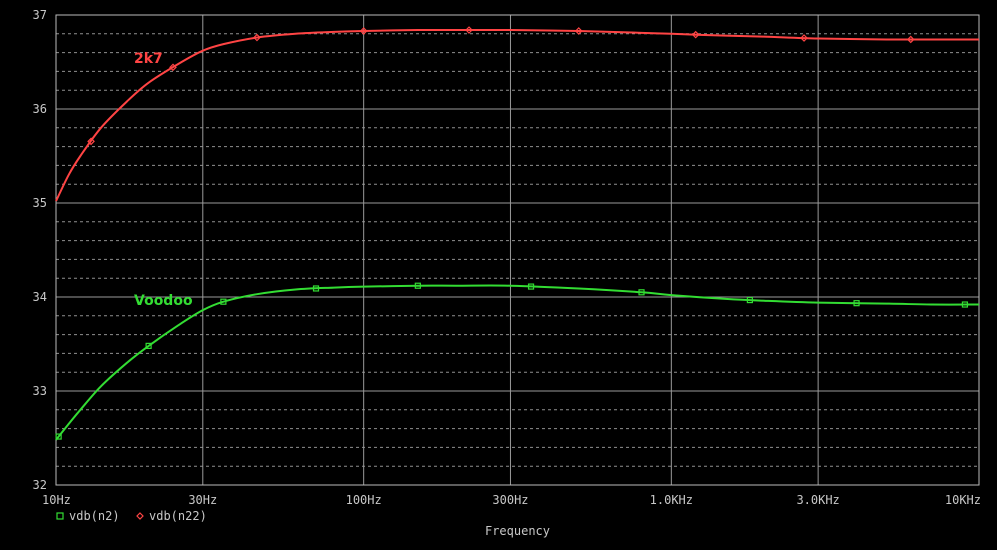 The height and width of the screenshot is (550, 997). Describe the element at coordinates (510, 500) in the screenshot. I see `x-tick-label: 300Hz` at that location.